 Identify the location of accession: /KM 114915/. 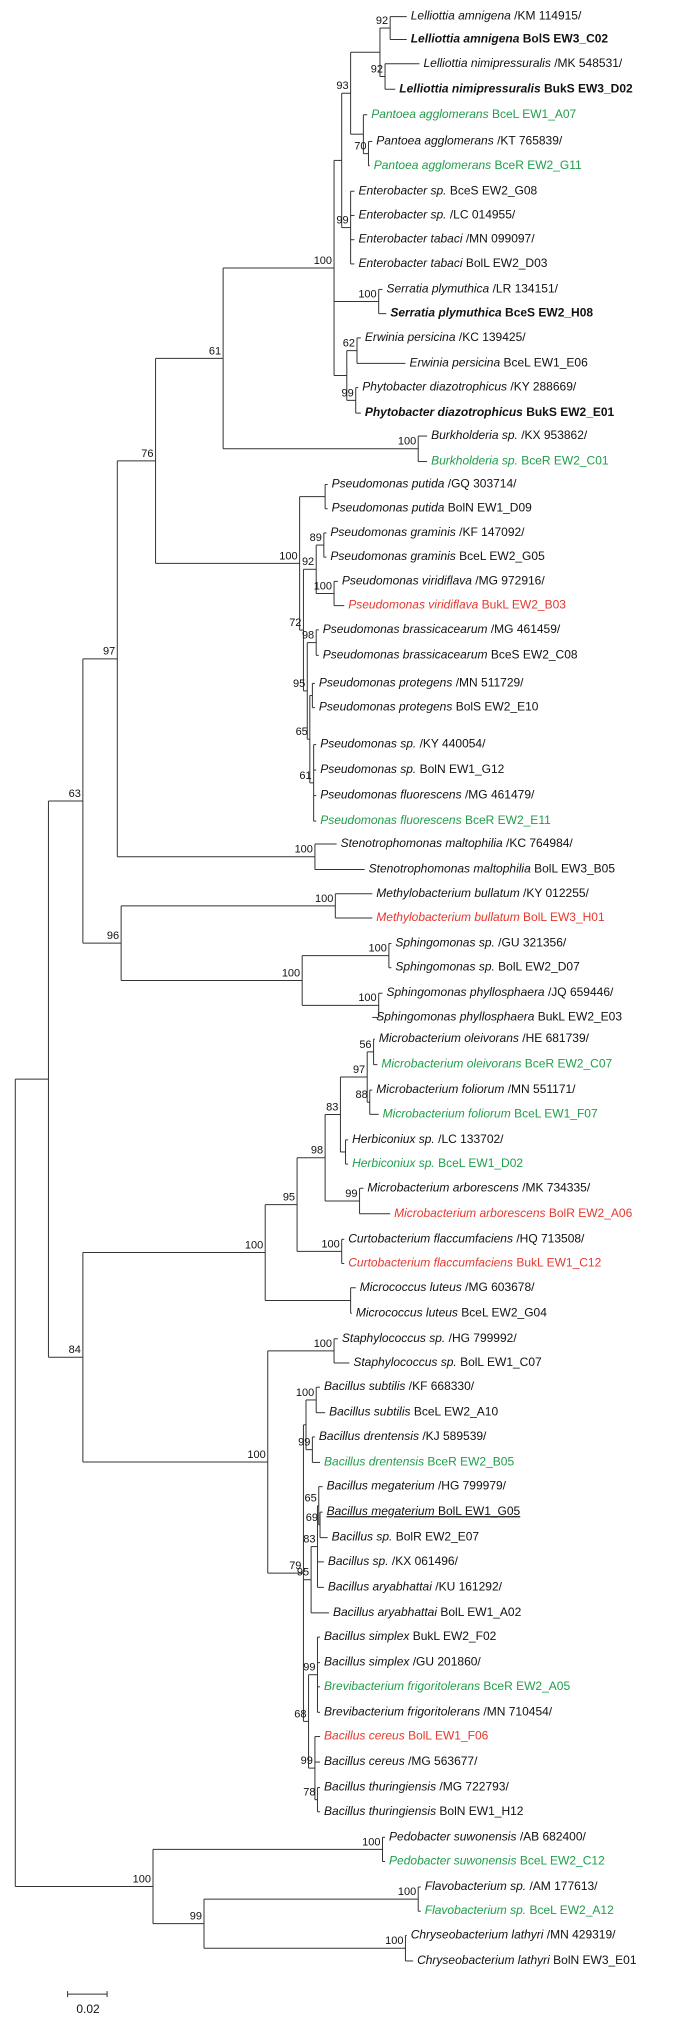
(548, 16).